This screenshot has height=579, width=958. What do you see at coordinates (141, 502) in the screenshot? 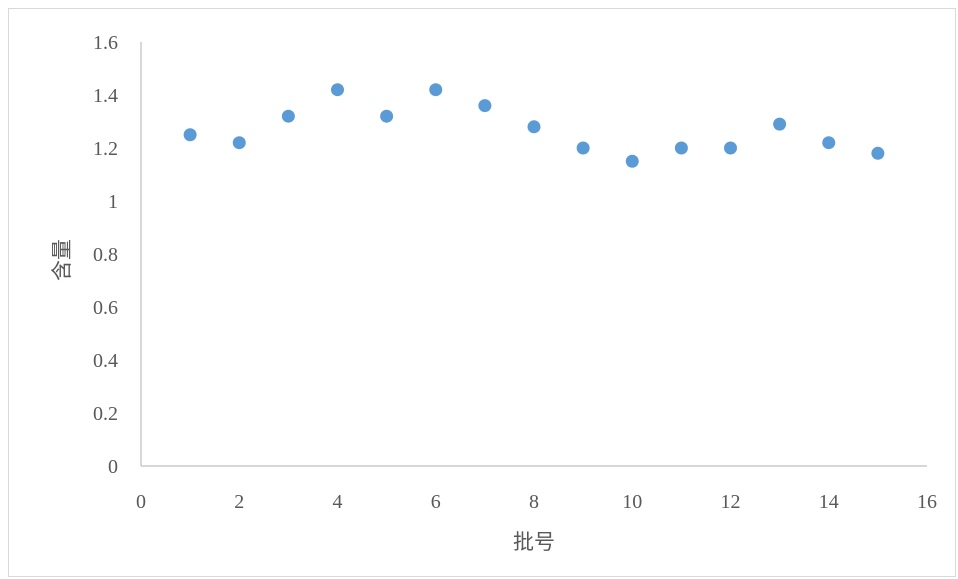
I see `x-tick-label: 0` at bounding box center [141, 502].